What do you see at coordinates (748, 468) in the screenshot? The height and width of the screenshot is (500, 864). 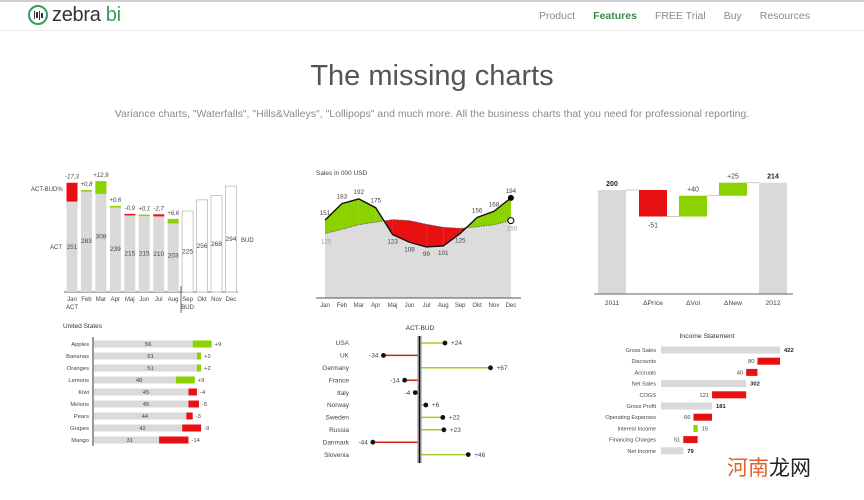 I see `watermark-part1: 河南` at bounding box center [748, 468].